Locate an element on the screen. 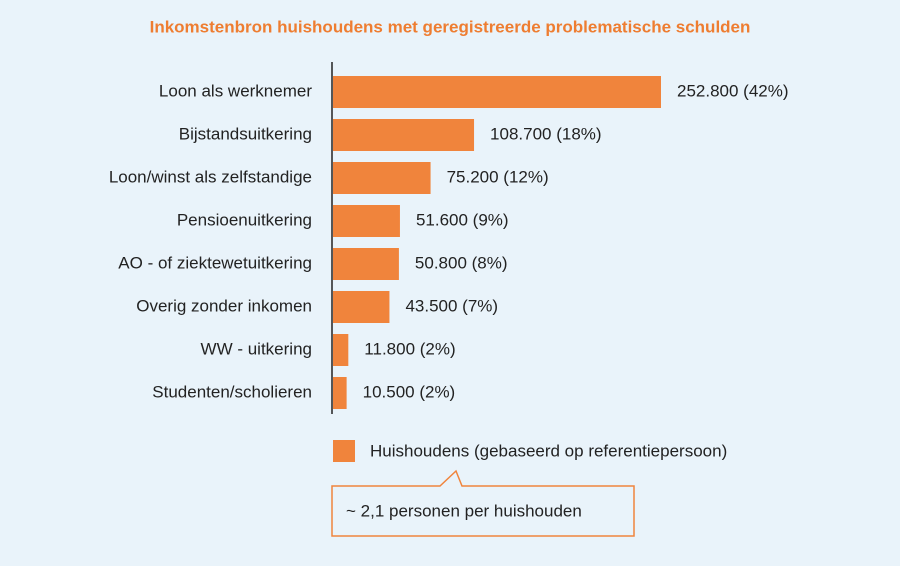  annotation: ~ 2,1 personen per huishouden is located at coordinates (464, 510).